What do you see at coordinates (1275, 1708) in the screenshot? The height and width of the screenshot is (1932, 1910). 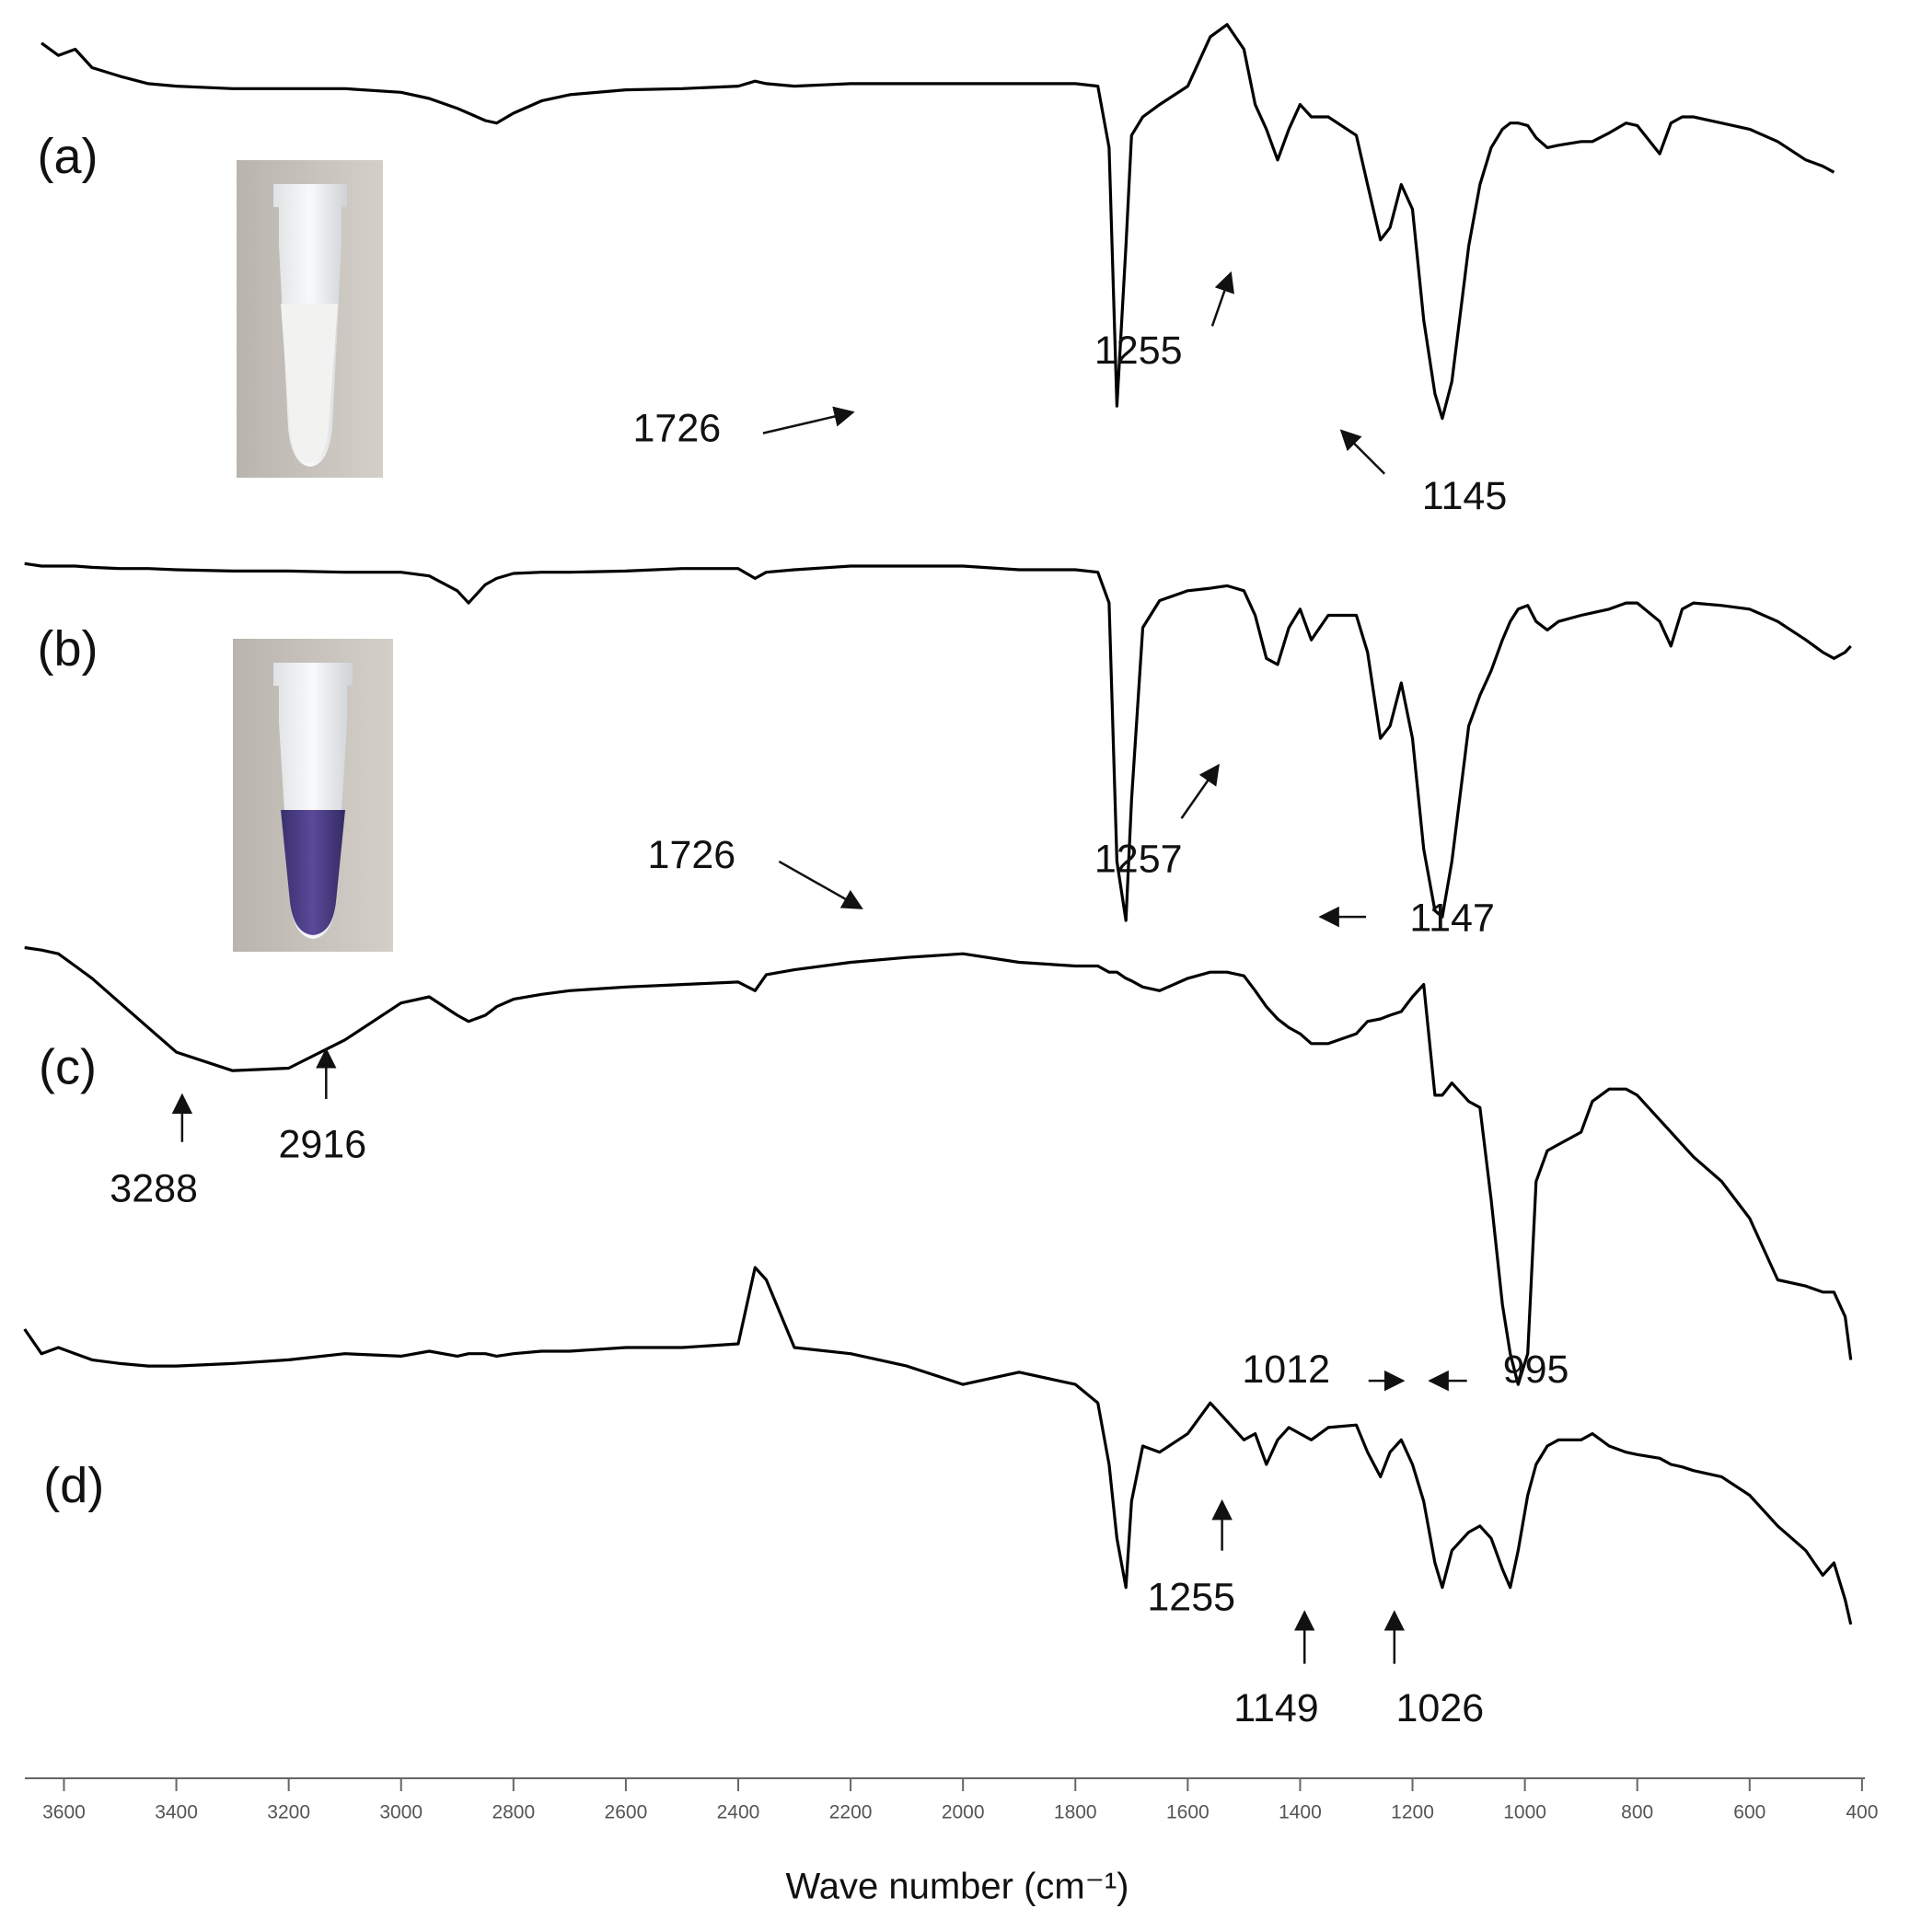 I see `peak-label: 1149` at bounding box center [1275, 1708].